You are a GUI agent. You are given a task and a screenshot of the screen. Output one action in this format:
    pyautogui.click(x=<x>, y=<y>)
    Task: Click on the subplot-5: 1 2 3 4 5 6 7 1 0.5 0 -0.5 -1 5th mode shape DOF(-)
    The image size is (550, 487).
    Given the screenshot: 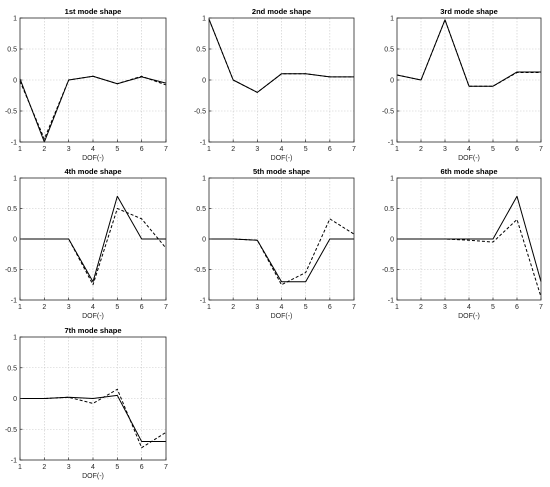 What is the action you would take?
    pyautogui.click(x=275, y=243)
    